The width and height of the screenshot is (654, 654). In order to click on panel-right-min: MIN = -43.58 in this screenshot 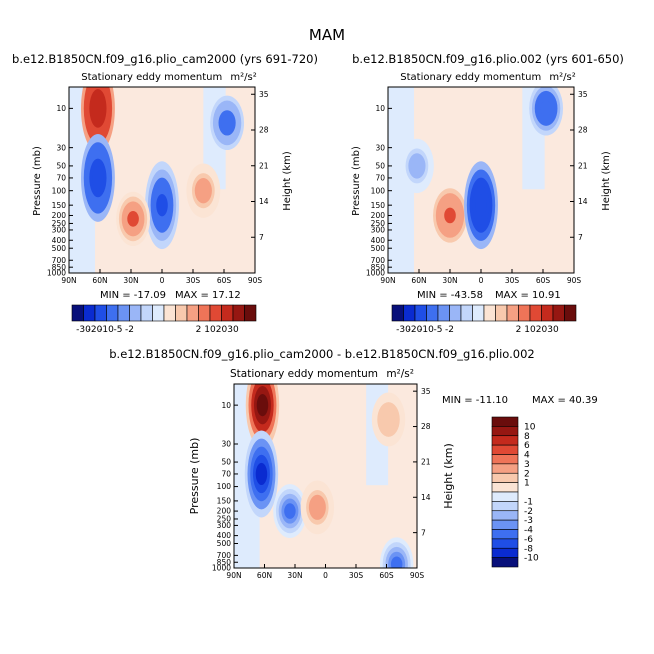, I will do `click(450, 295)`.